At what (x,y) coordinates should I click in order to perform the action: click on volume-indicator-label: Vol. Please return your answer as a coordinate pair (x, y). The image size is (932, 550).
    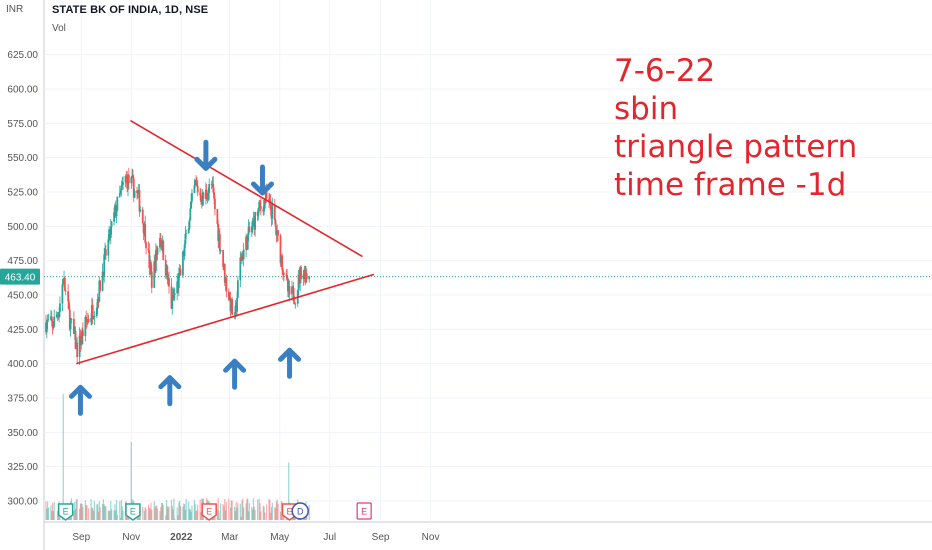
    Looking at the image, I should click on (59, 28).